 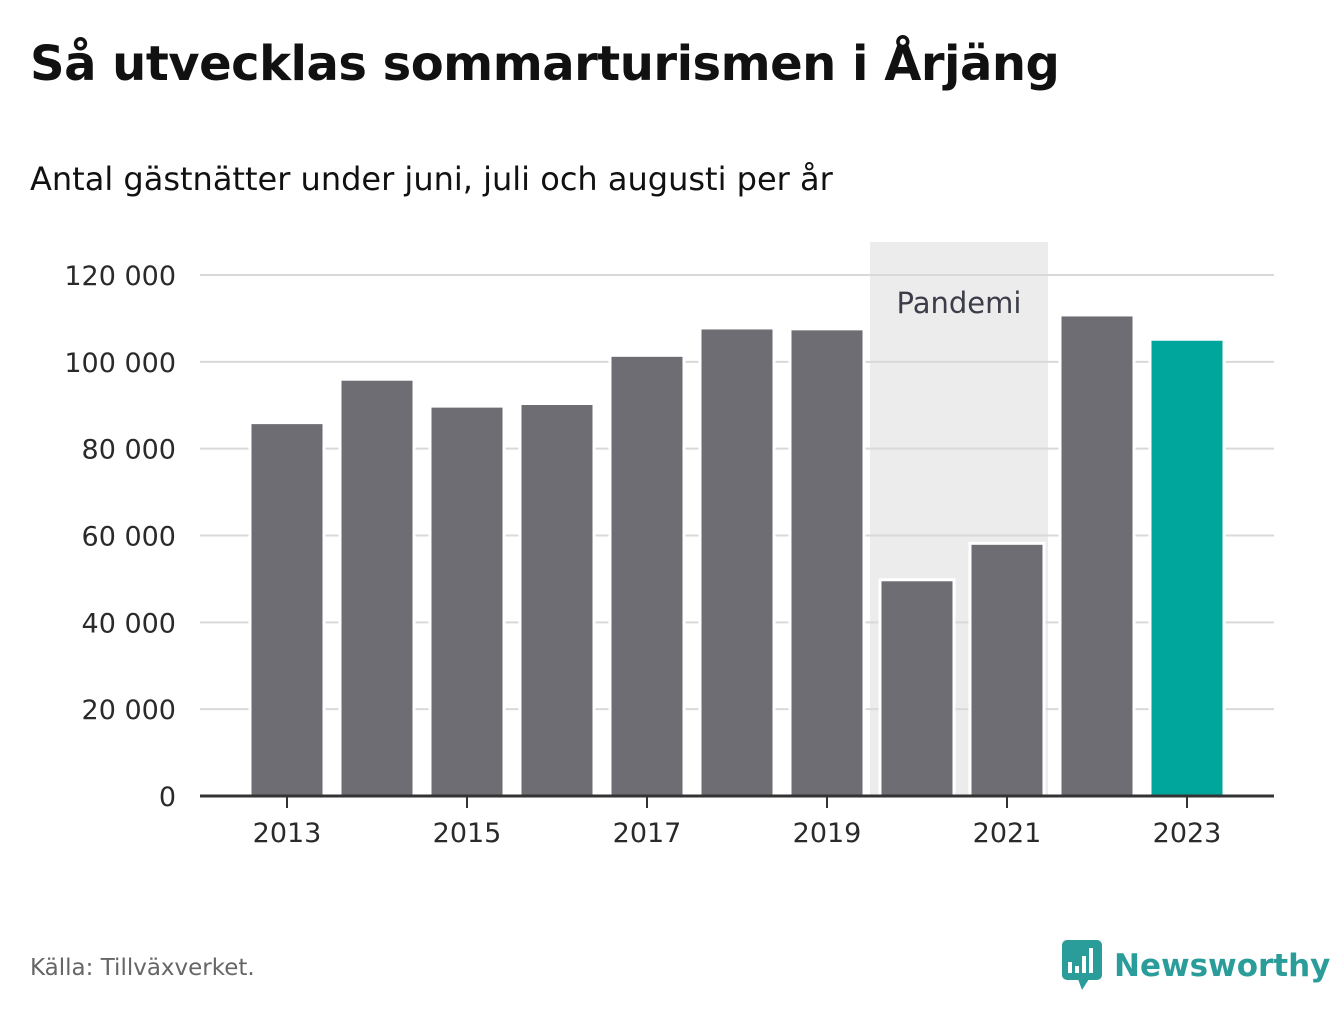 What do you see at coordinates (1007, 833) in the screenshot?
I see `x-tick-label: 2021` at bounding box center [1007, 833].